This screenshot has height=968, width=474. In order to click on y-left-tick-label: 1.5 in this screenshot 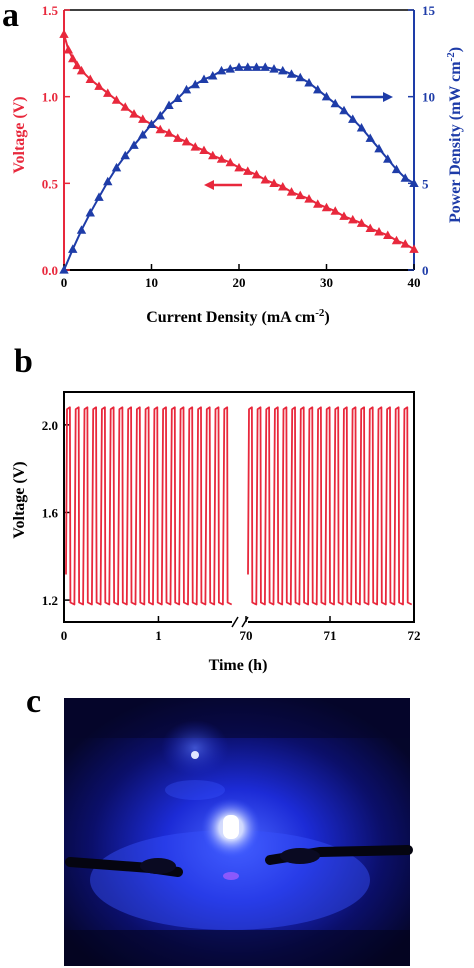, I will do `click(50, 10)`.